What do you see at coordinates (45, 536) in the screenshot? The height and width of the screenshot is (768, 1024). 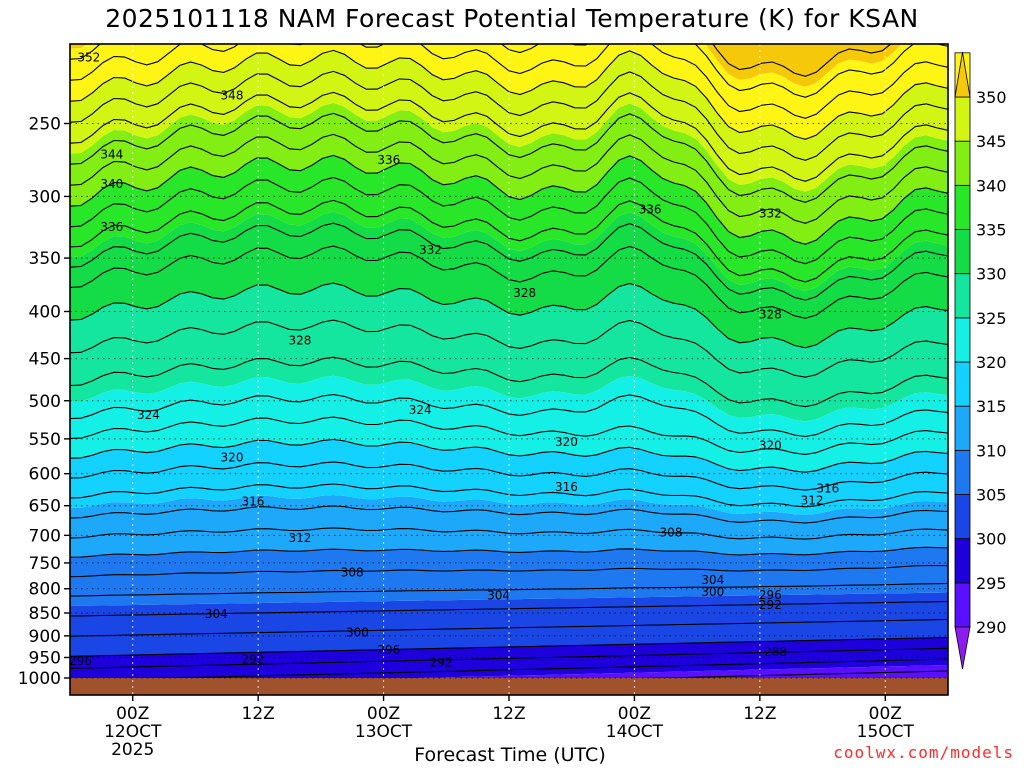 I see `y-tick-label: 700` at bounding box center [45, 536].